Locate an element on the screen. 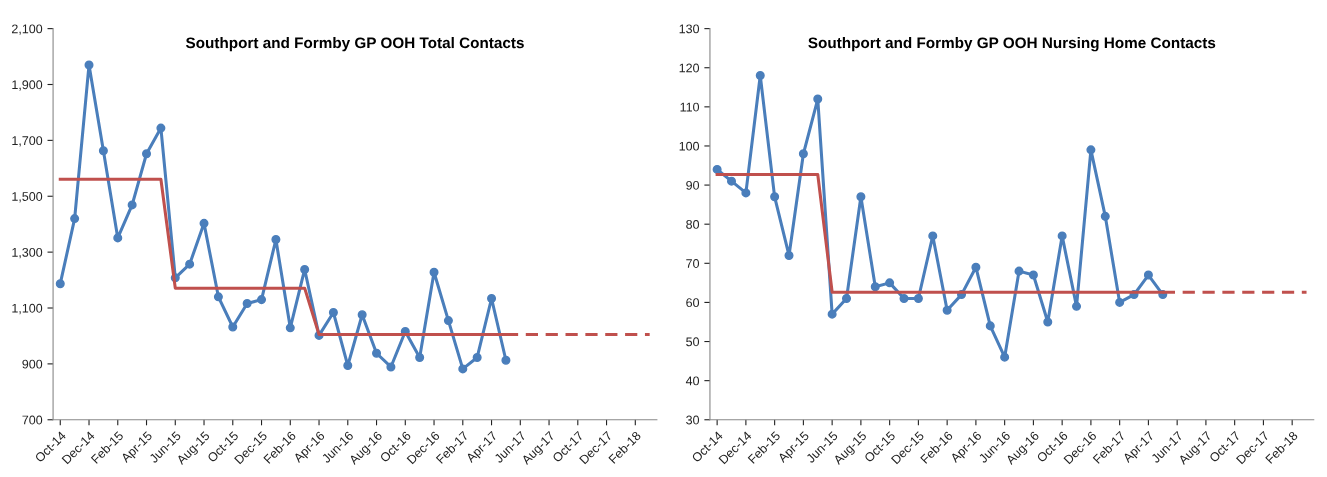  y-tick-label: 70 is located at coordinates (693, 263).